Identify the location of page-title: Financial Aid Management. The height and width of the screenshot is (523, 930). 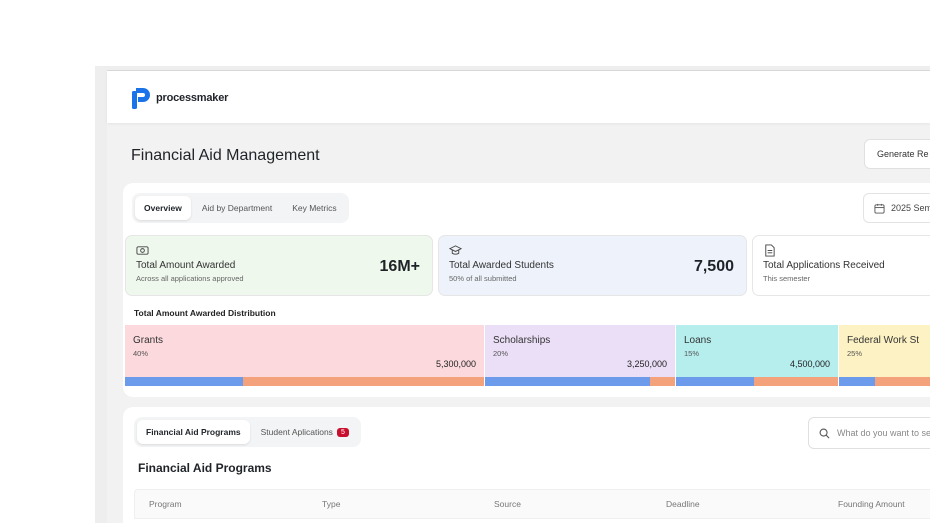
(225, 155).